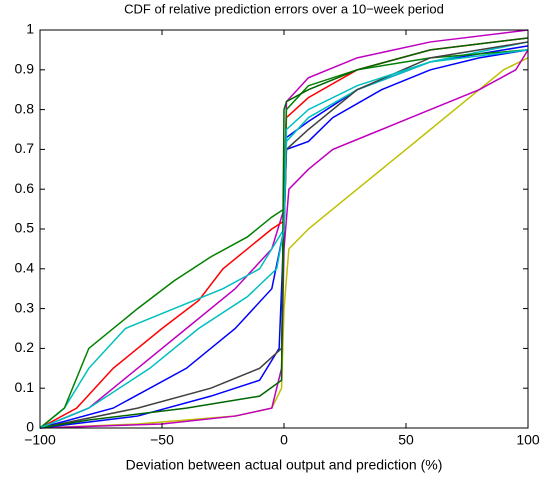 This screenshot has width=555, height=483. What do you see at coordinates (25, 268) in the screenshot?
I see `y-tick-label: 0.4` at bounding box center [25, 268].